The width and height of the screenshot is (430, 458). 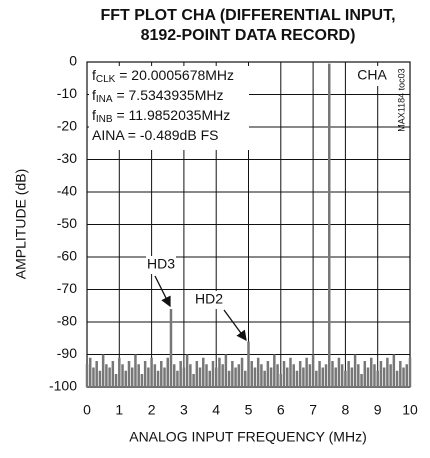 I want to click on x-tick-label: 4, so click(x=216, y=410).